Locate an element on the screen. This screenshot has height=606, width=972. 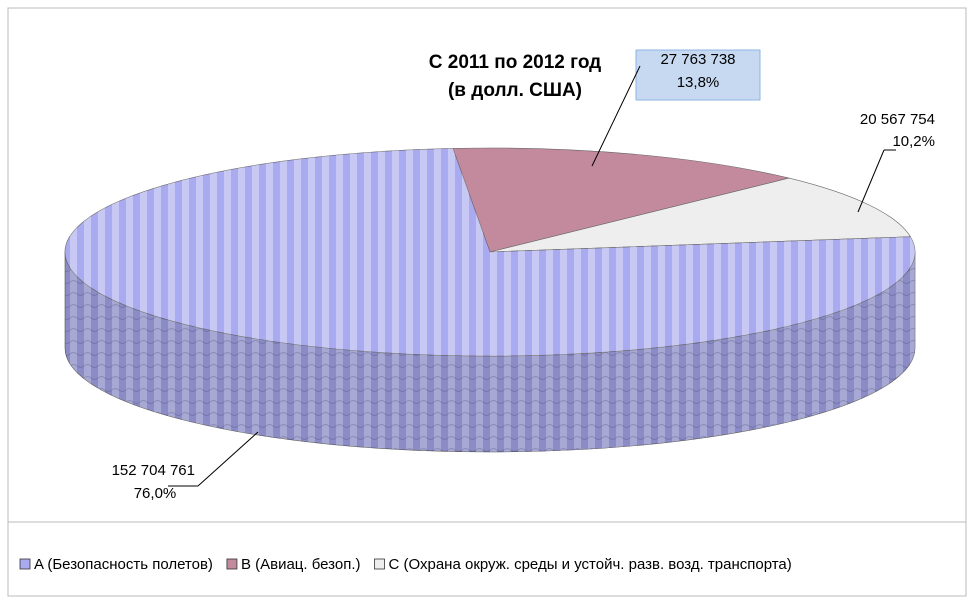
legend-label: A (Безопасность полетов) is located at coordinates (123, 564).